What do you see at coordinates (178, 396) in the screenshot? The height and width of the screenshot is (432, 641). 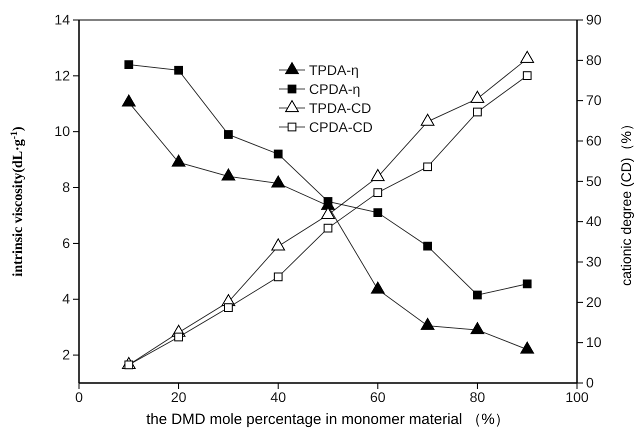 I see `x-tick-label: 20` at bounding box center [178, 396].